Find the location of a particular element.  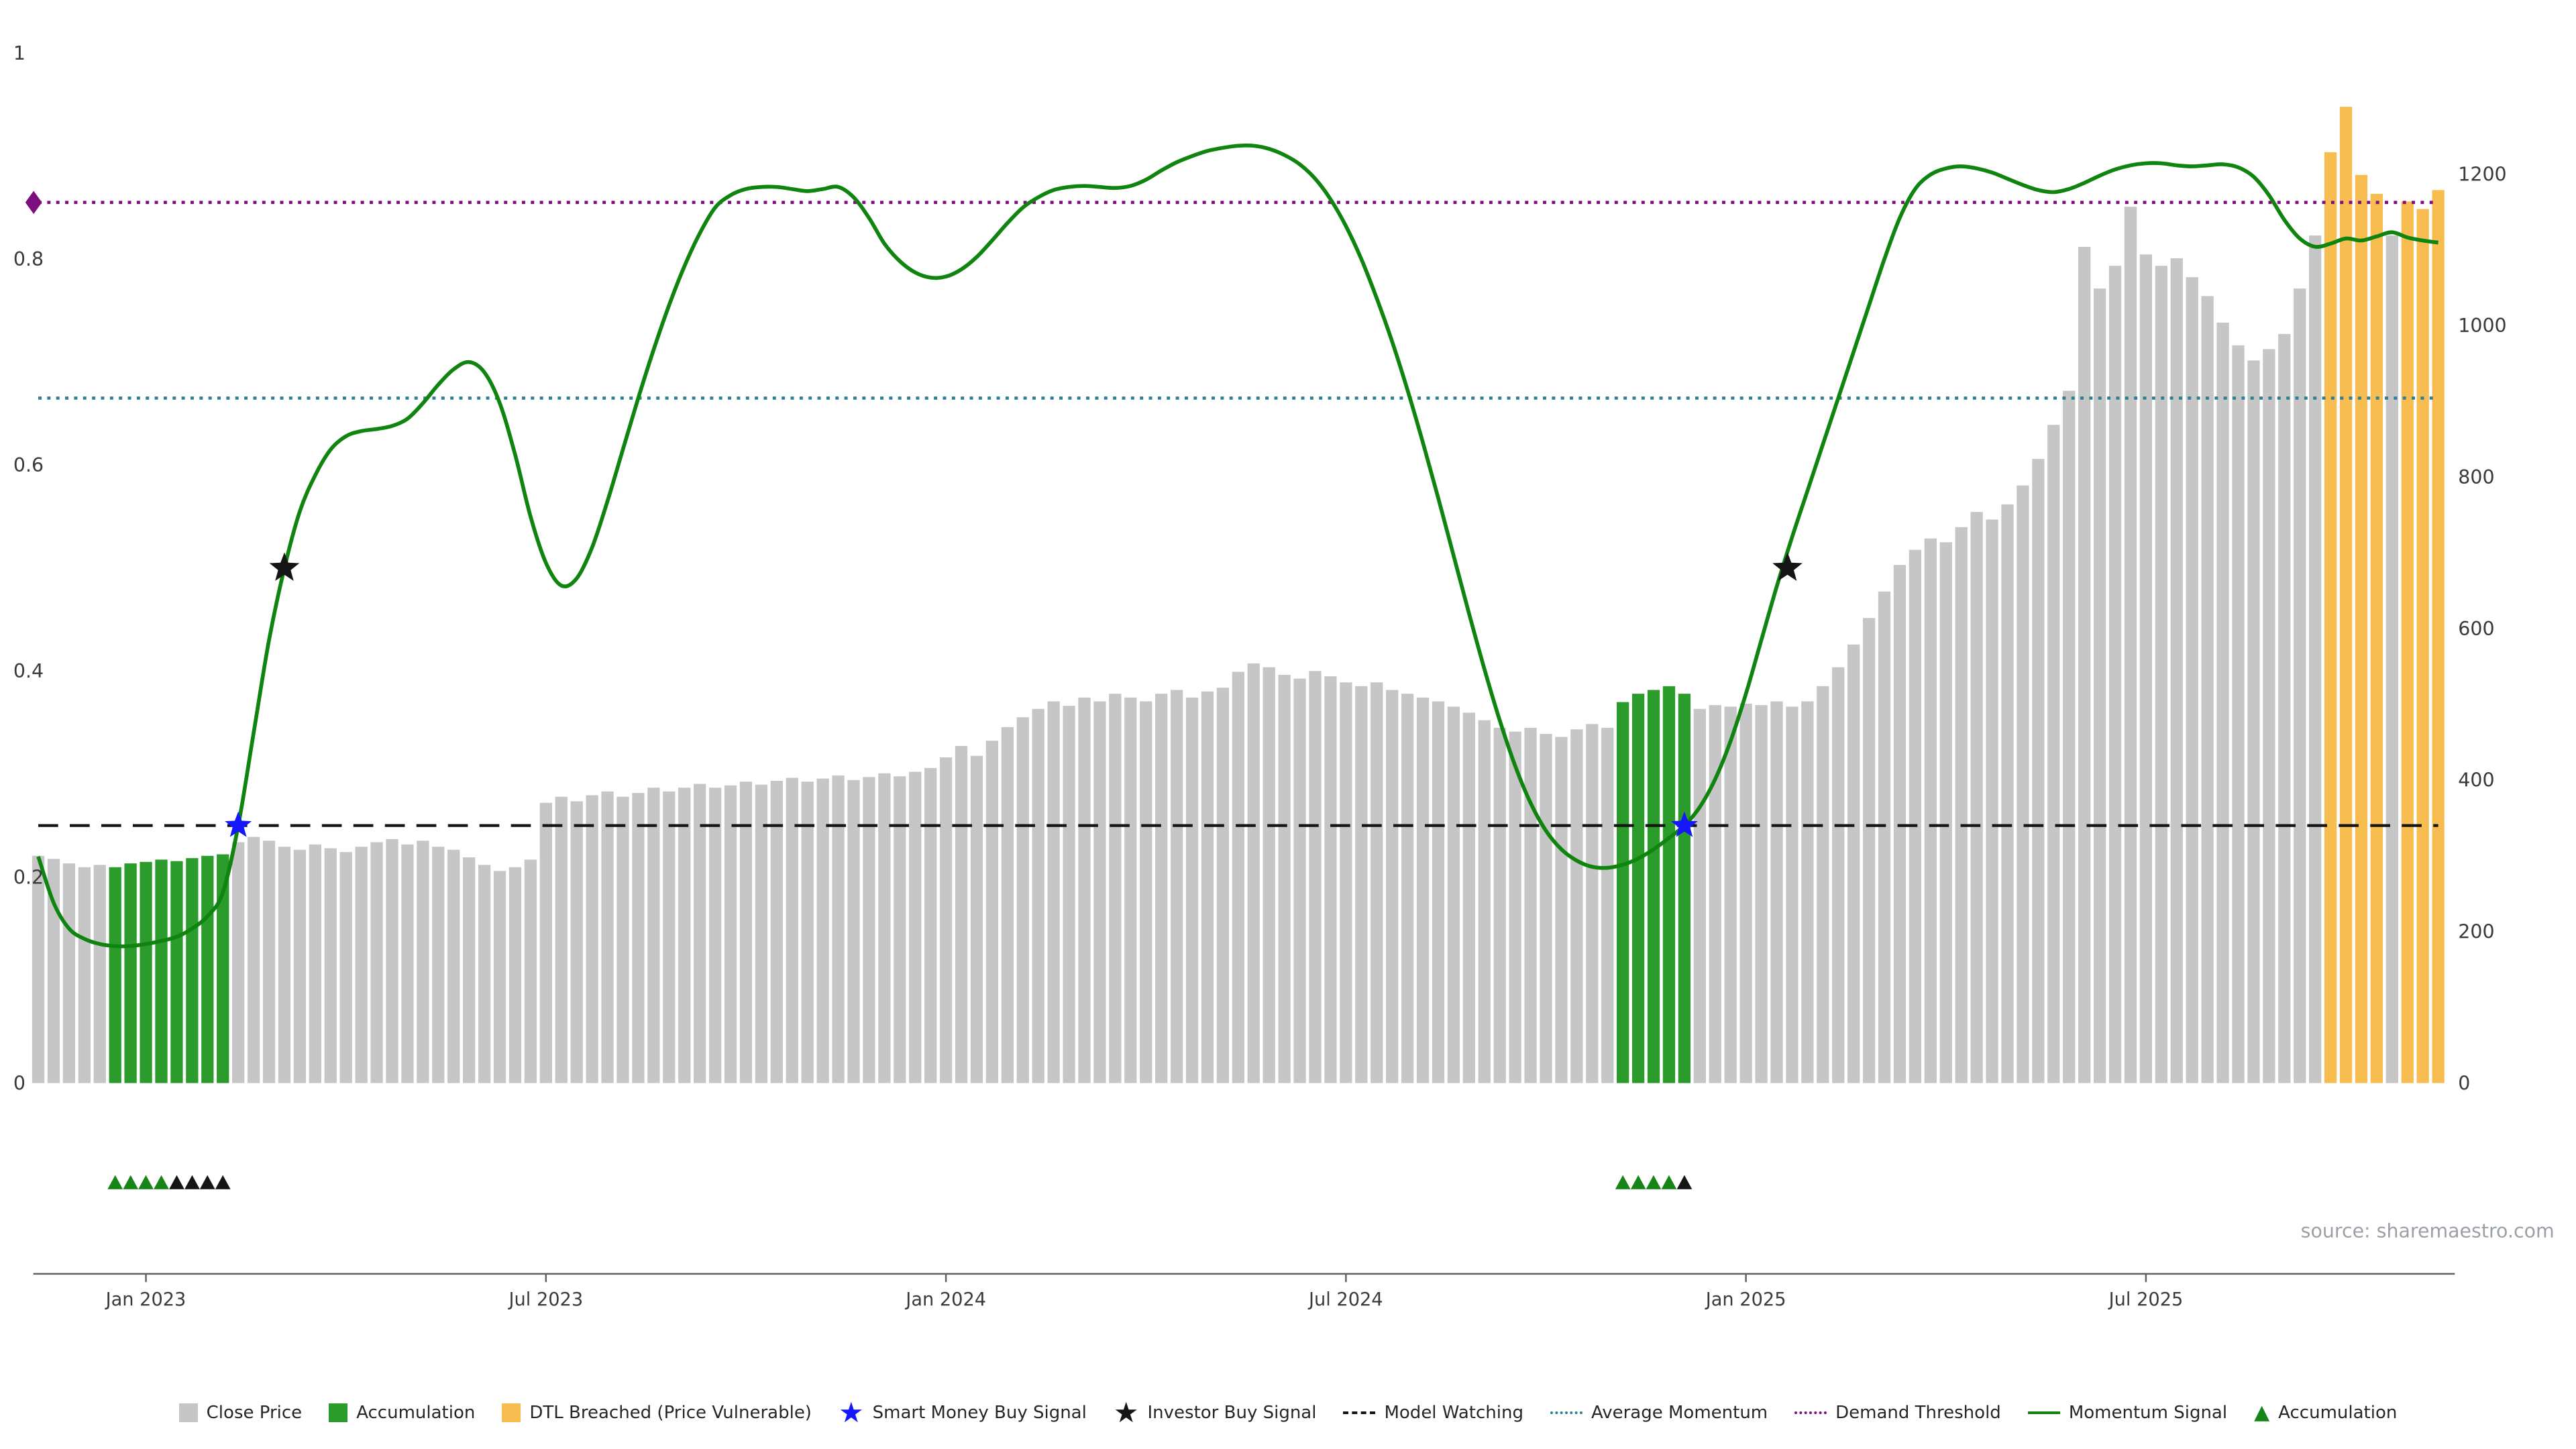

left-axis-tick-label: 0.6 is located at coordinates (28, 465).